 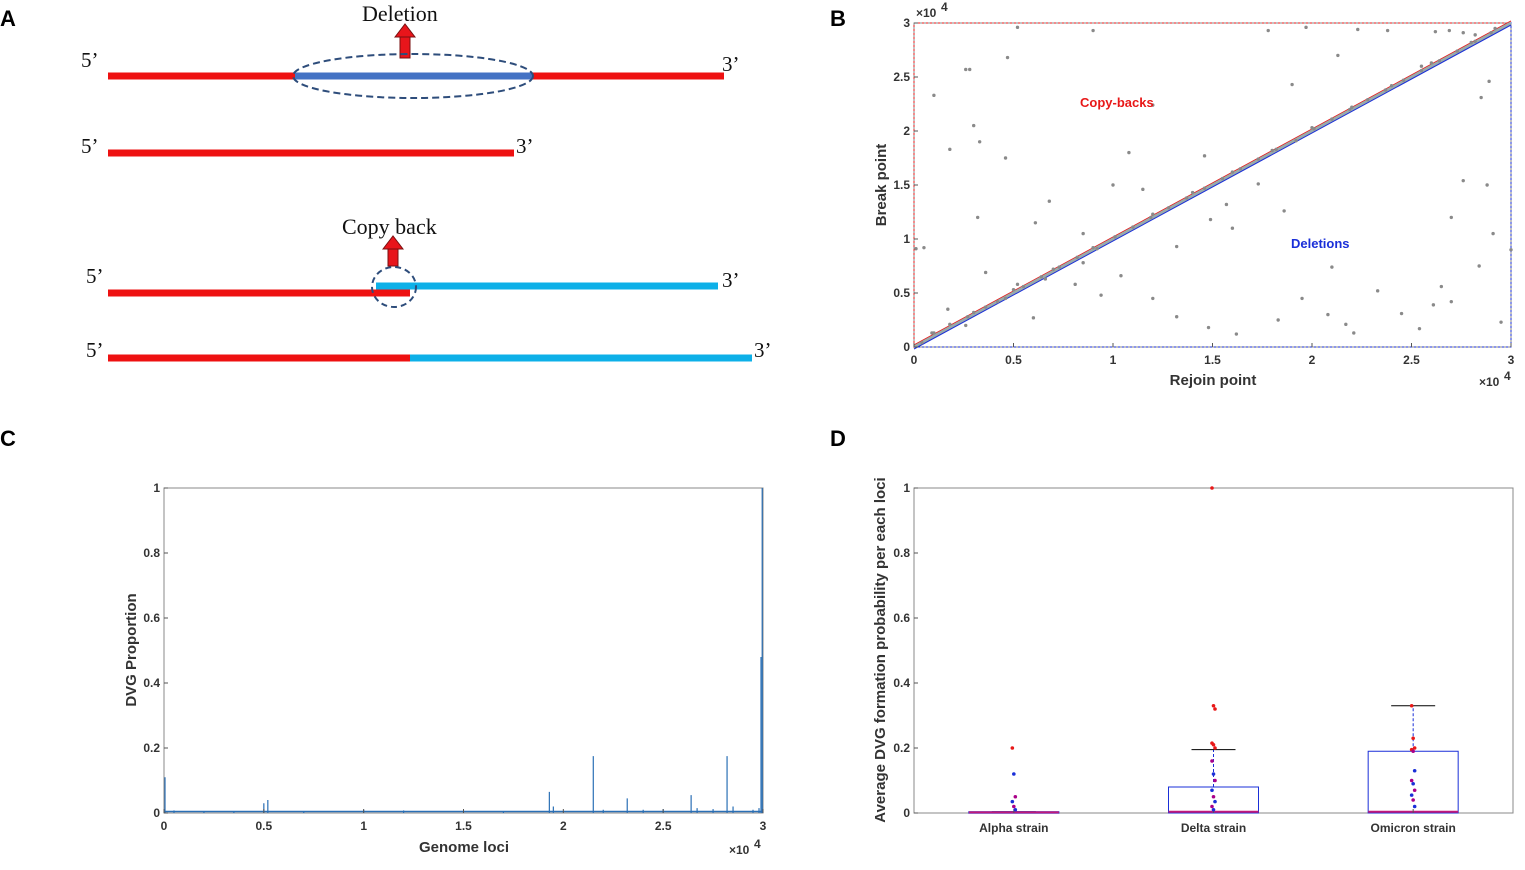 What do you see at coordinates (901, 748) in the screenshot?
I see `chart-d-y-tick-label: 0.2` at bounding box center [901, 748].